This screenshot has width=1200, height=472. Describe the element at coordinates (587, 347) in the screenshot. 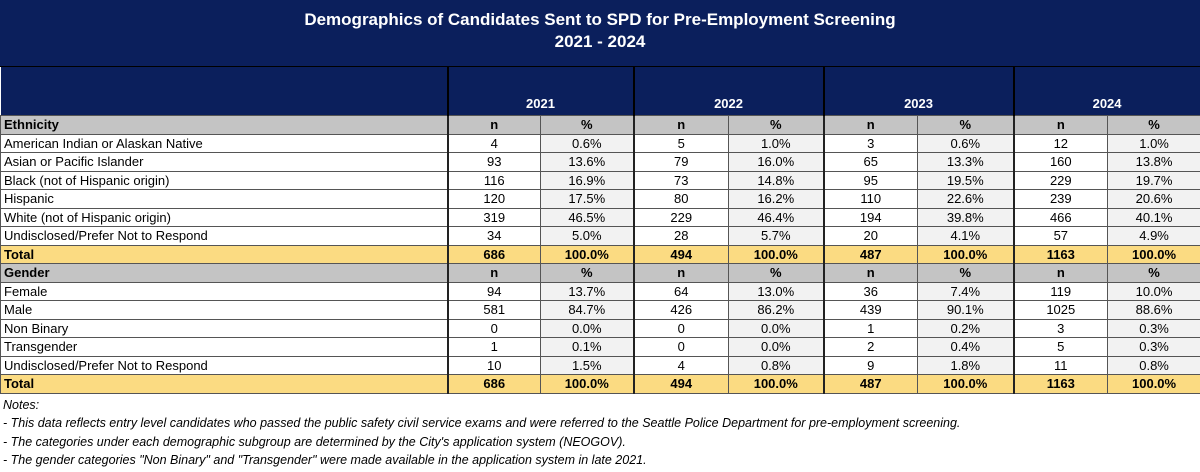

I see `pct-cell: 0.1%` at that location.